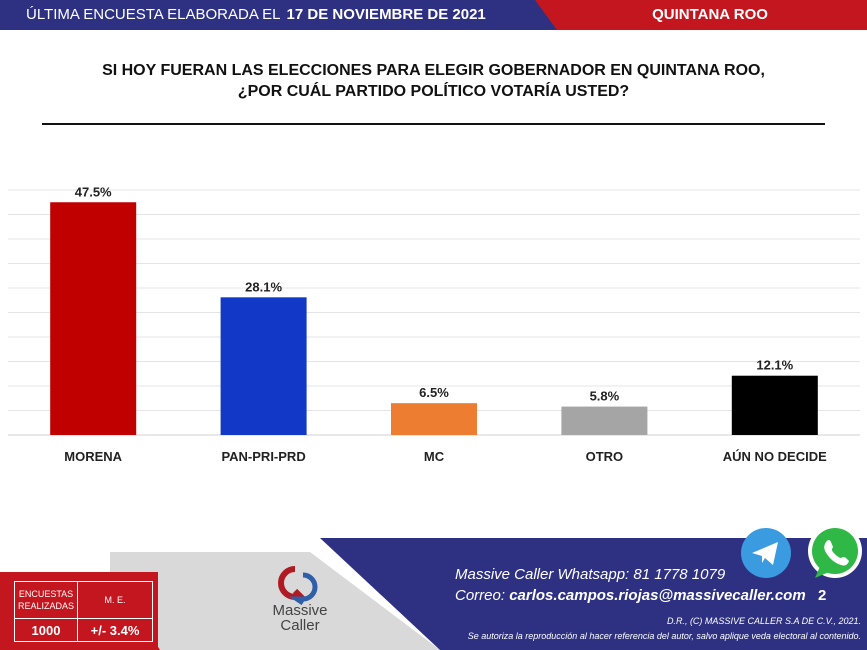 This screenshot has width=867, height=650. Describe the element at coordinates (605, 396) in the screenshot. I see `data-label: 5.8%` at that location.